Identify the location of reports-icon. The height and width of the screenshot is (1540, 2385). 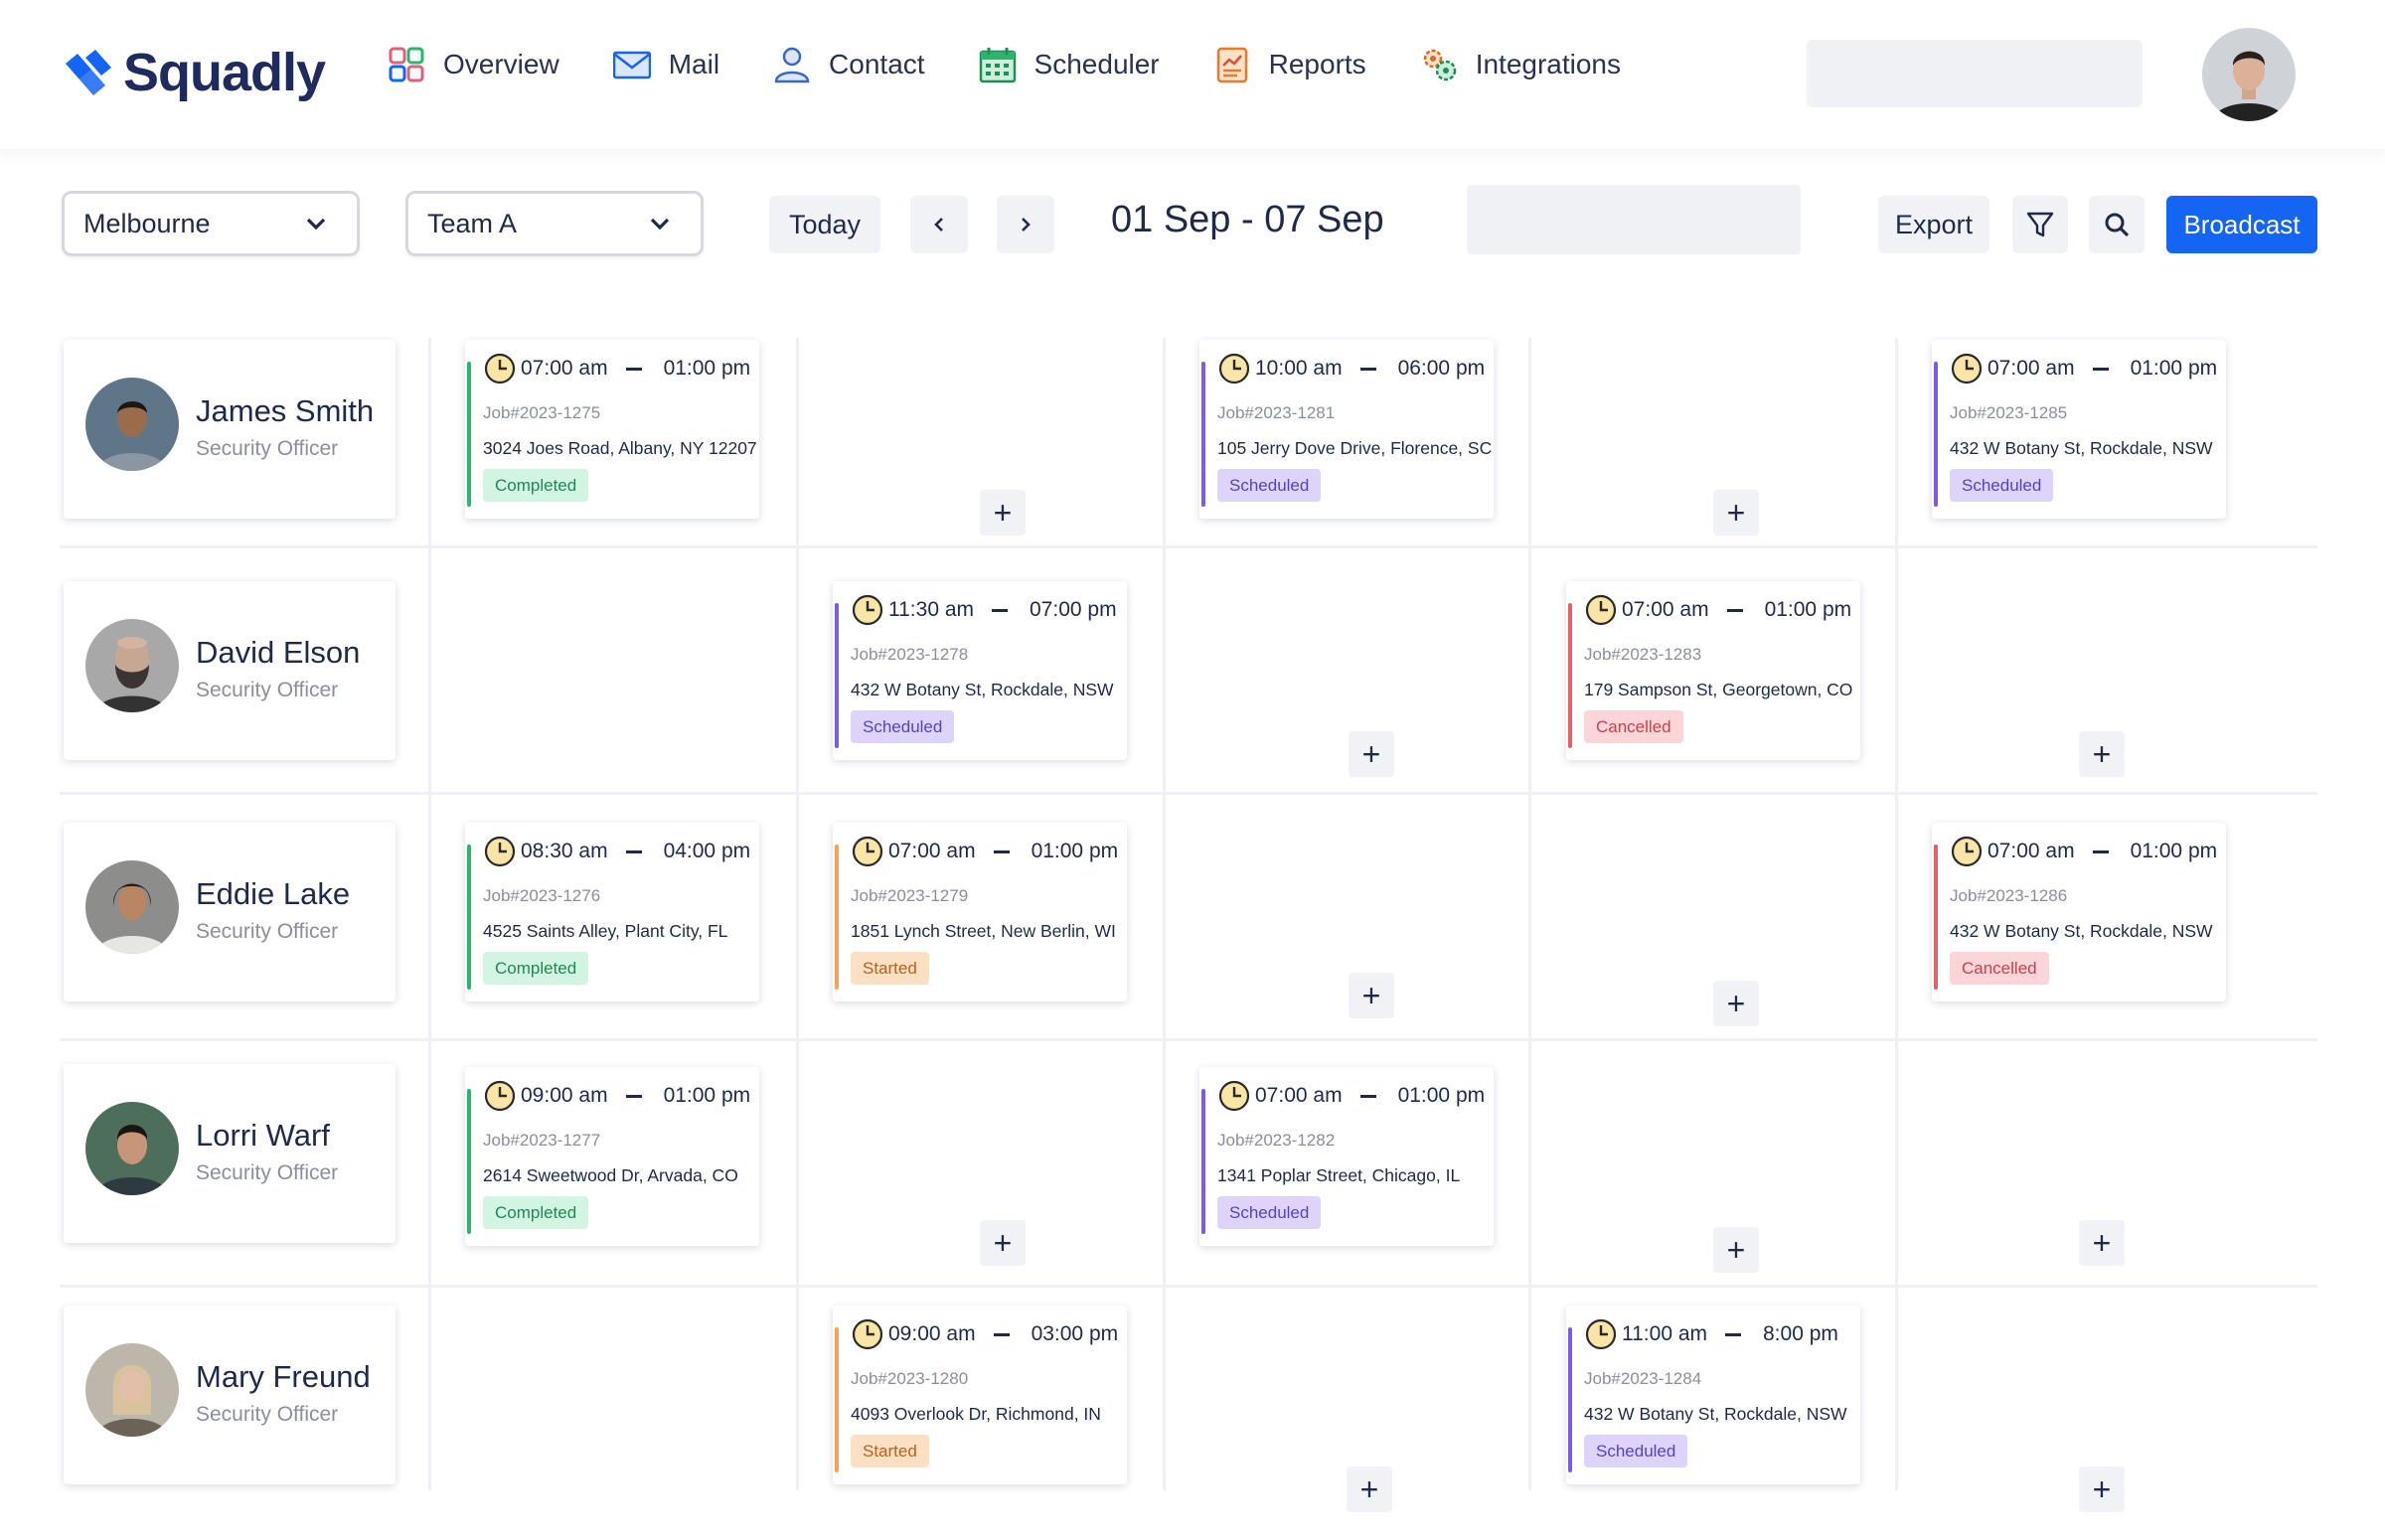
(1231, 65).